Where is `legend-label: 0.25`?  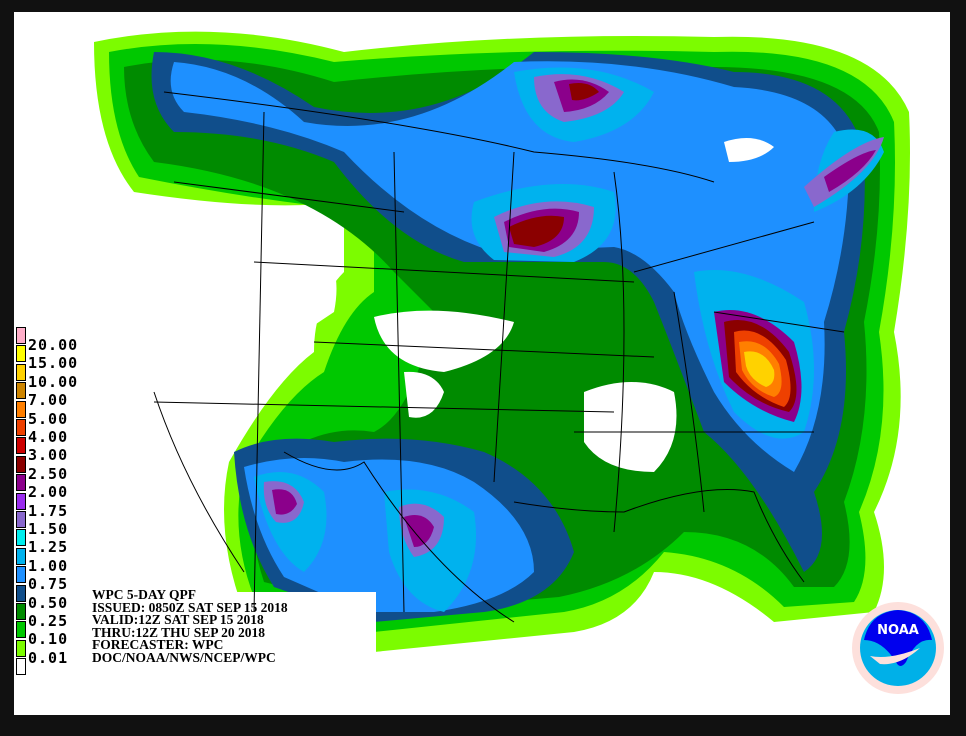 legend-label: 0.25 is located at coordinates (48, 621).